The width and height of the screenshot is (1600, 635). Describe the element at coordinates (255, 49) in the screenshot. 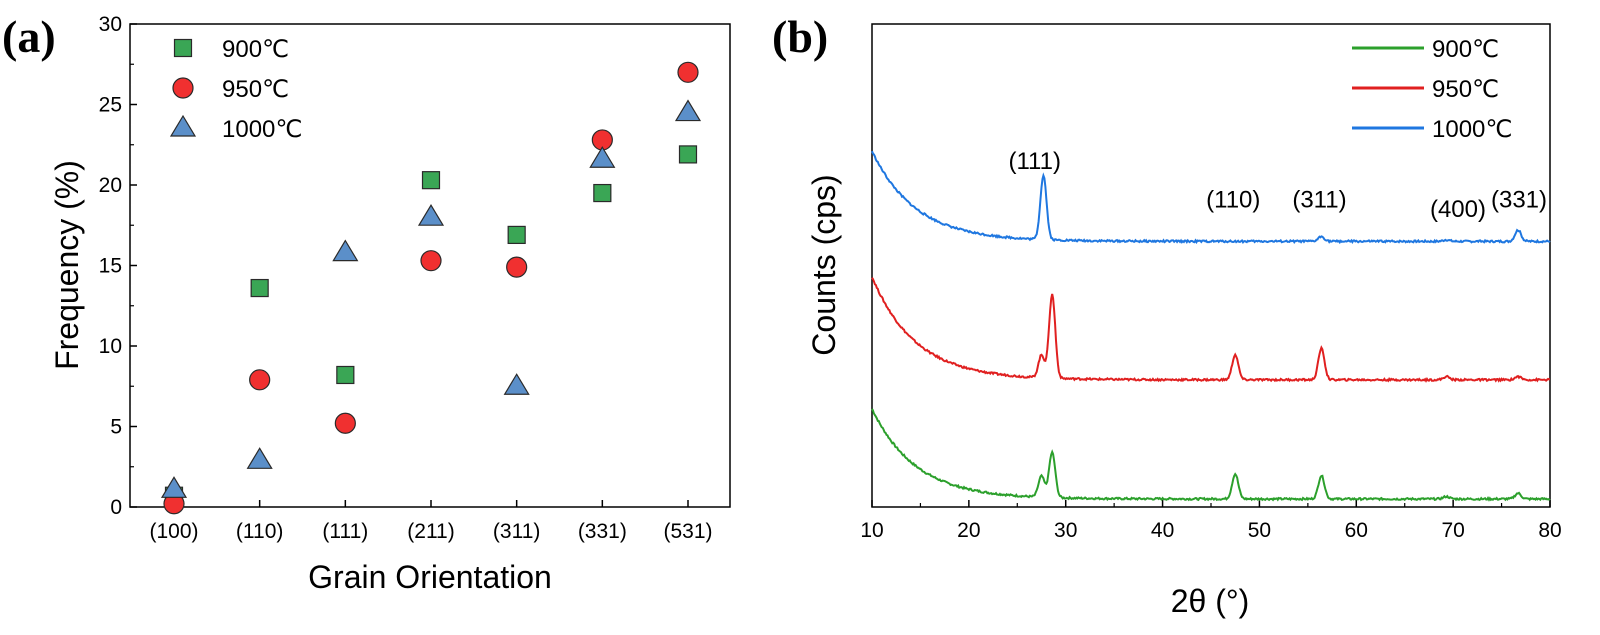

I see `a-legend-label: 900℃` at that location.